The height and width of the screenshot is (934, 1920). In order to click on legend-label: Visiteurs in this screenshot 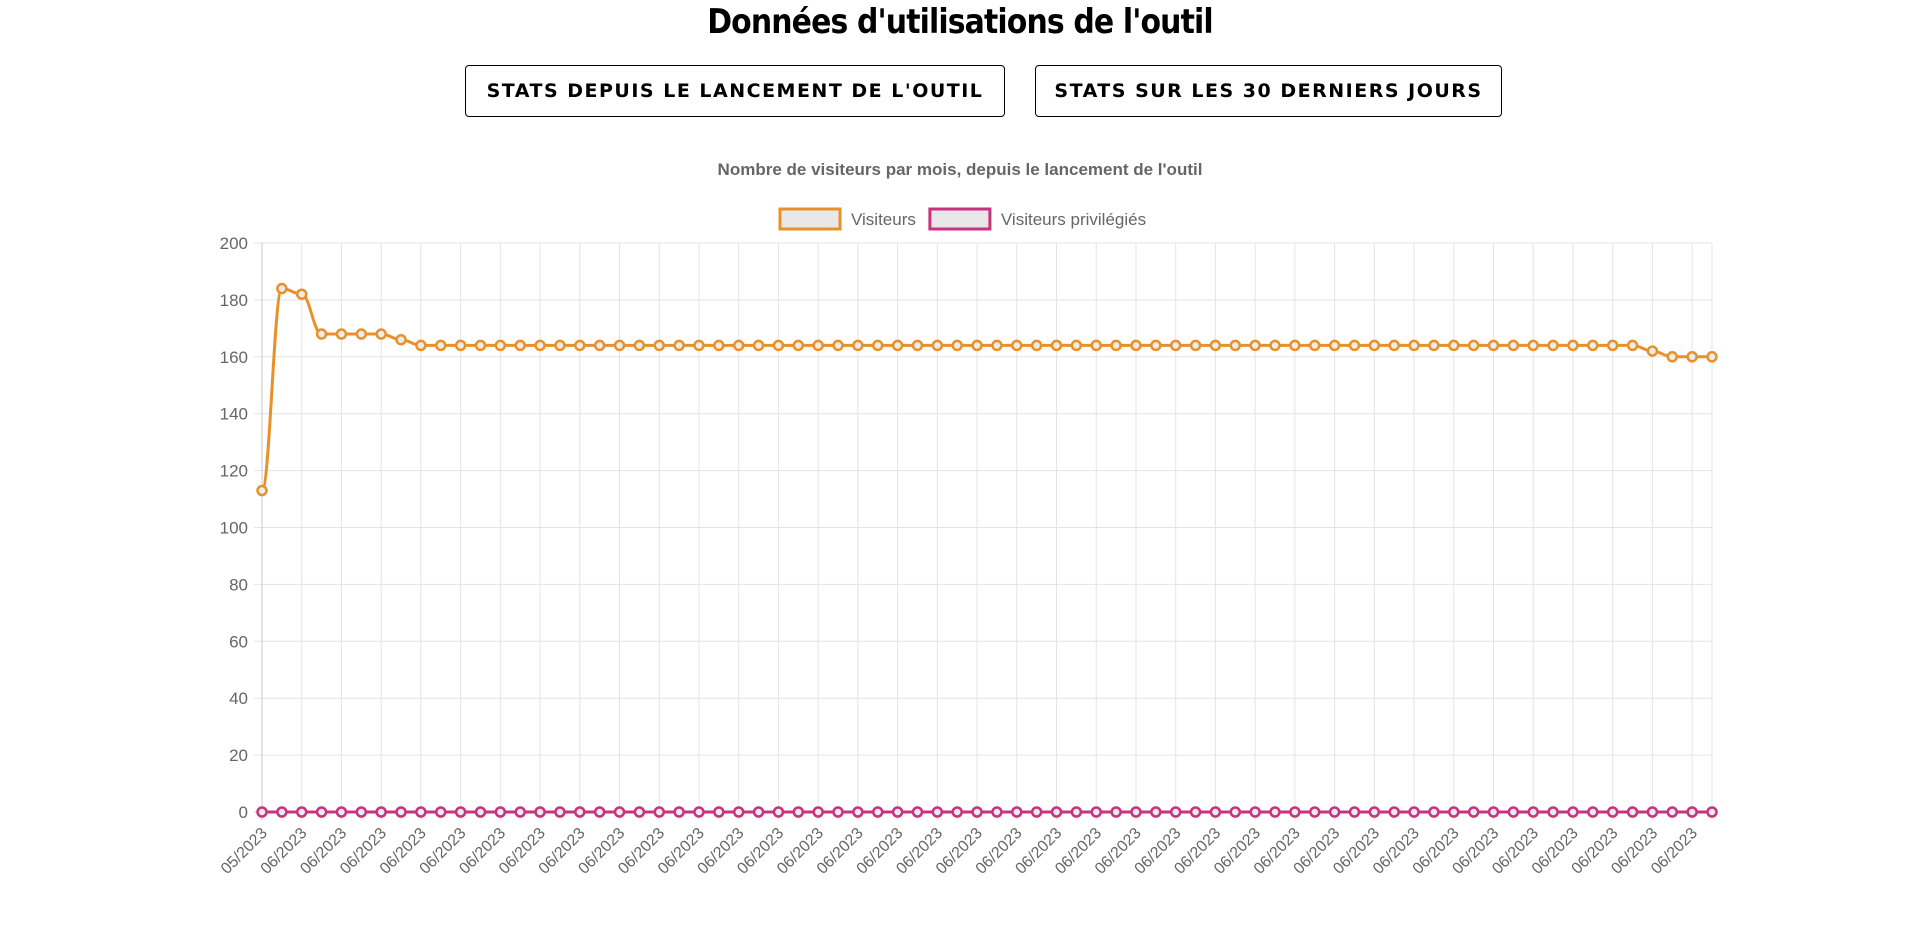, I will do `click(883, 219)`.